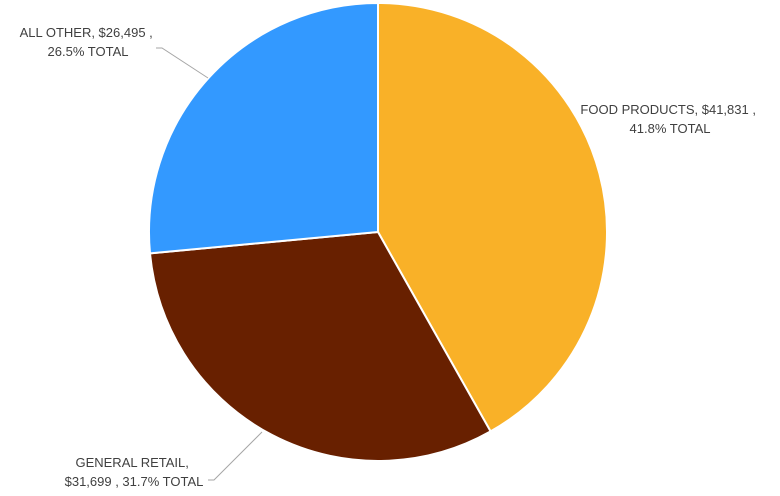 The image size is (780, 496). What do you see at coordinates (182, 63) in the screenshot?
I see `leader-line-all-other` at bounding box center [182, 63].